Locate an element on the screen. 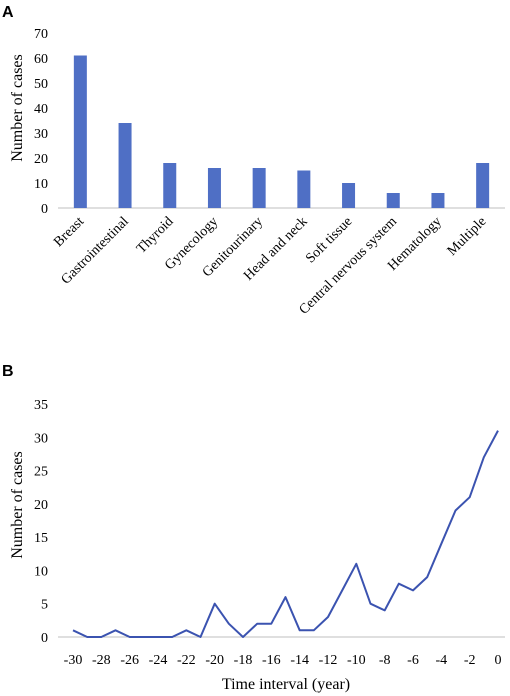 The height and width of the screenshot is (696, 510). panel-b-x-tick-label: -4 is located at coordinates (441, 660).